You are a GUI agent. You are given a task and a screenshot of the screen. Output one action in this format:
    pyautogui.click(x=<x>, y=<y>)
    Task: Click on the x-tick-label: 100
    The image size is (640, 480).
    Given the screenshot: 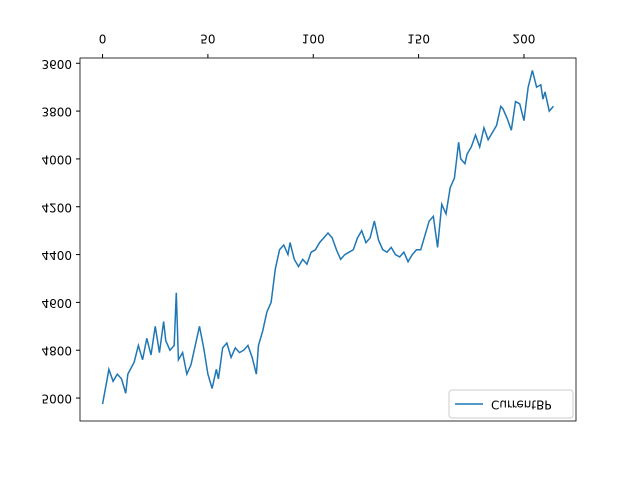 What is the action you would take?
    pyautogui.click(x=313, y=39)
    